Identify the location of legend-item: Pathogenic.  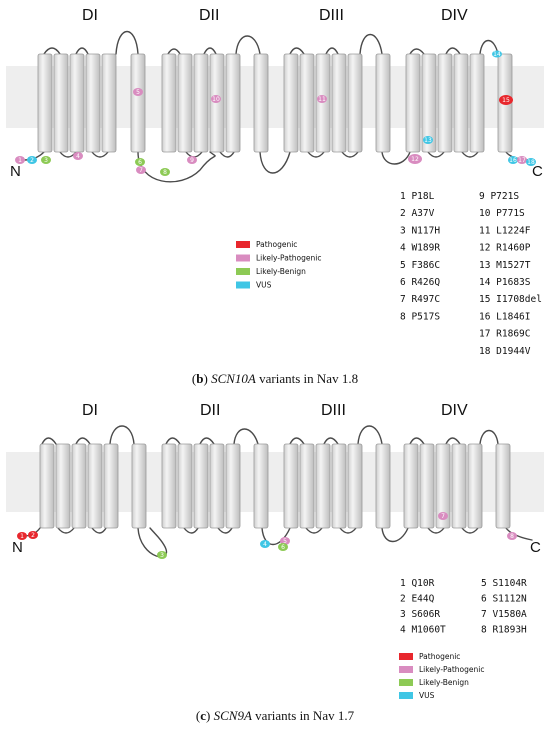
(266, 244).